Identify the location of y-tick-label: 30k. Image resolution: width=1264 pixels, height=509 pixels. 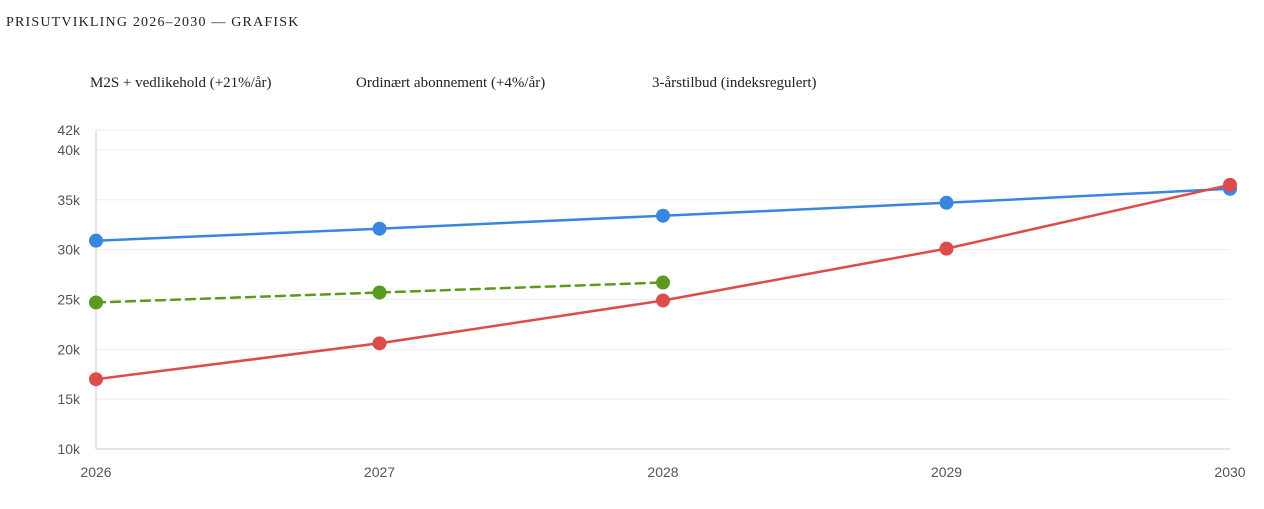
(69, 250).